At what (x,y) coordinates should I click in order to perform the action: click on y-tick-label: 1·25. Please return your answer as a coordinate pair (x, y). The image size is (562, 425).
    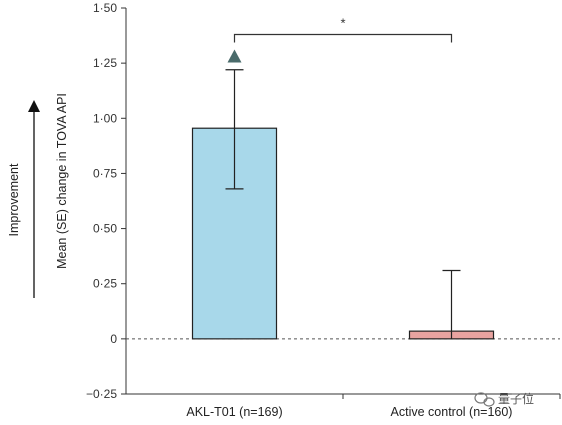
    Looking at the image, I should click on (105, 63).